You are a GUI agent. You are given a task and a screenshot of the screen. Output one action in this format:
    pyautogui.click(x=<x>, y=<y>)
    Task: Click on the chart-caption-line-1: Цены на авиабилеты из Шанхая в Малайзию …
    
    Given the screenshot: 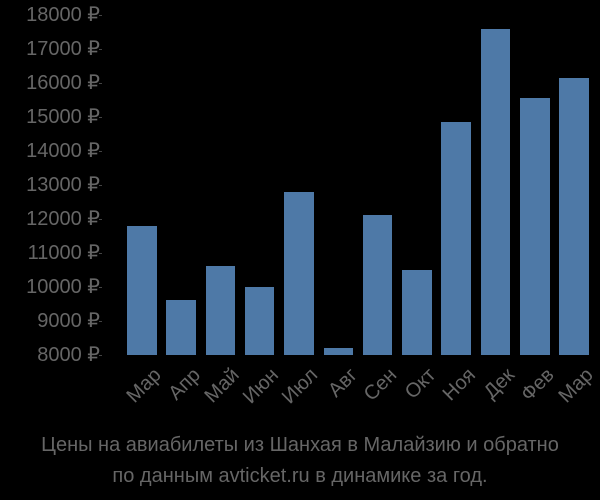 What is the action you would take?
    pyautogui.click(x=300, y=445)
    